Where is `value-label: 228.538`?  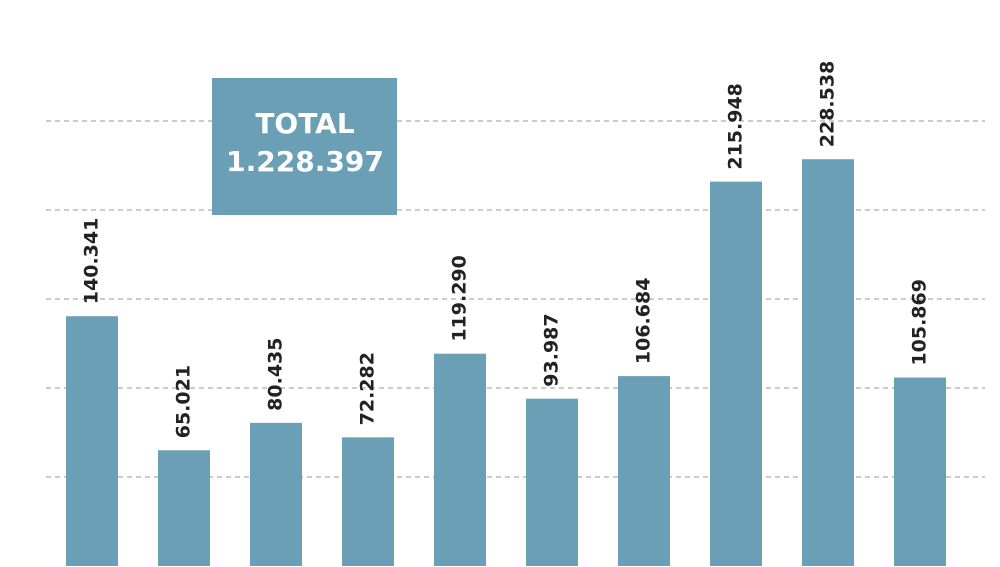 value-label: 228.538 is located at coordinates (828, 104).